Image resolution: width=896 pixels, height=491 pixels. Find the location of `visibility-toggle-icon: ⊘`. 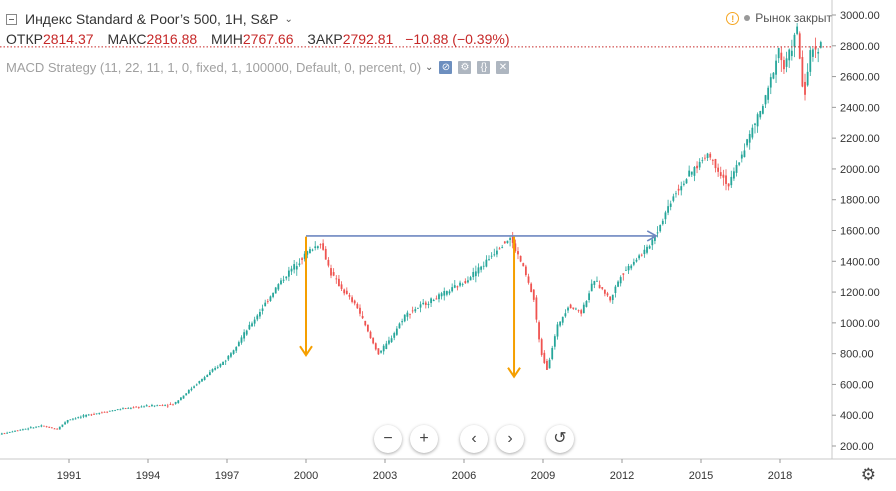

visibility-toggle-icon: ⊘ is located at coordinates (446, 67).